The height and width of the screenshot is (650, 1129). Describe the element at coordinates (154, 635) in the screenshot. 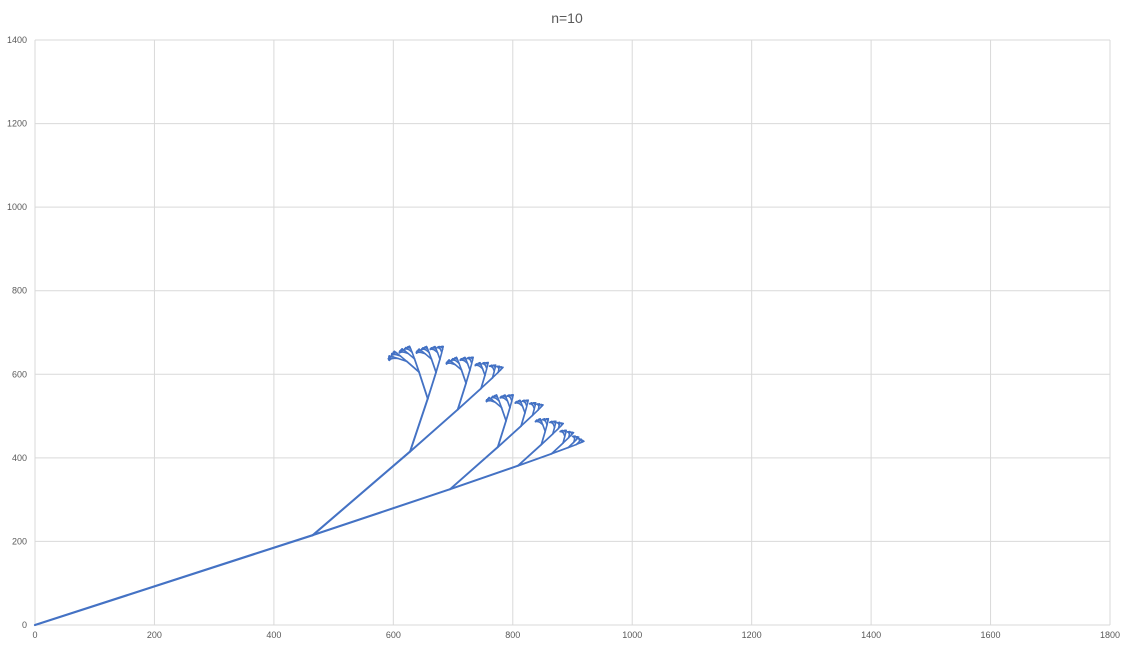

I see `x-tick-label: 200` at that location.